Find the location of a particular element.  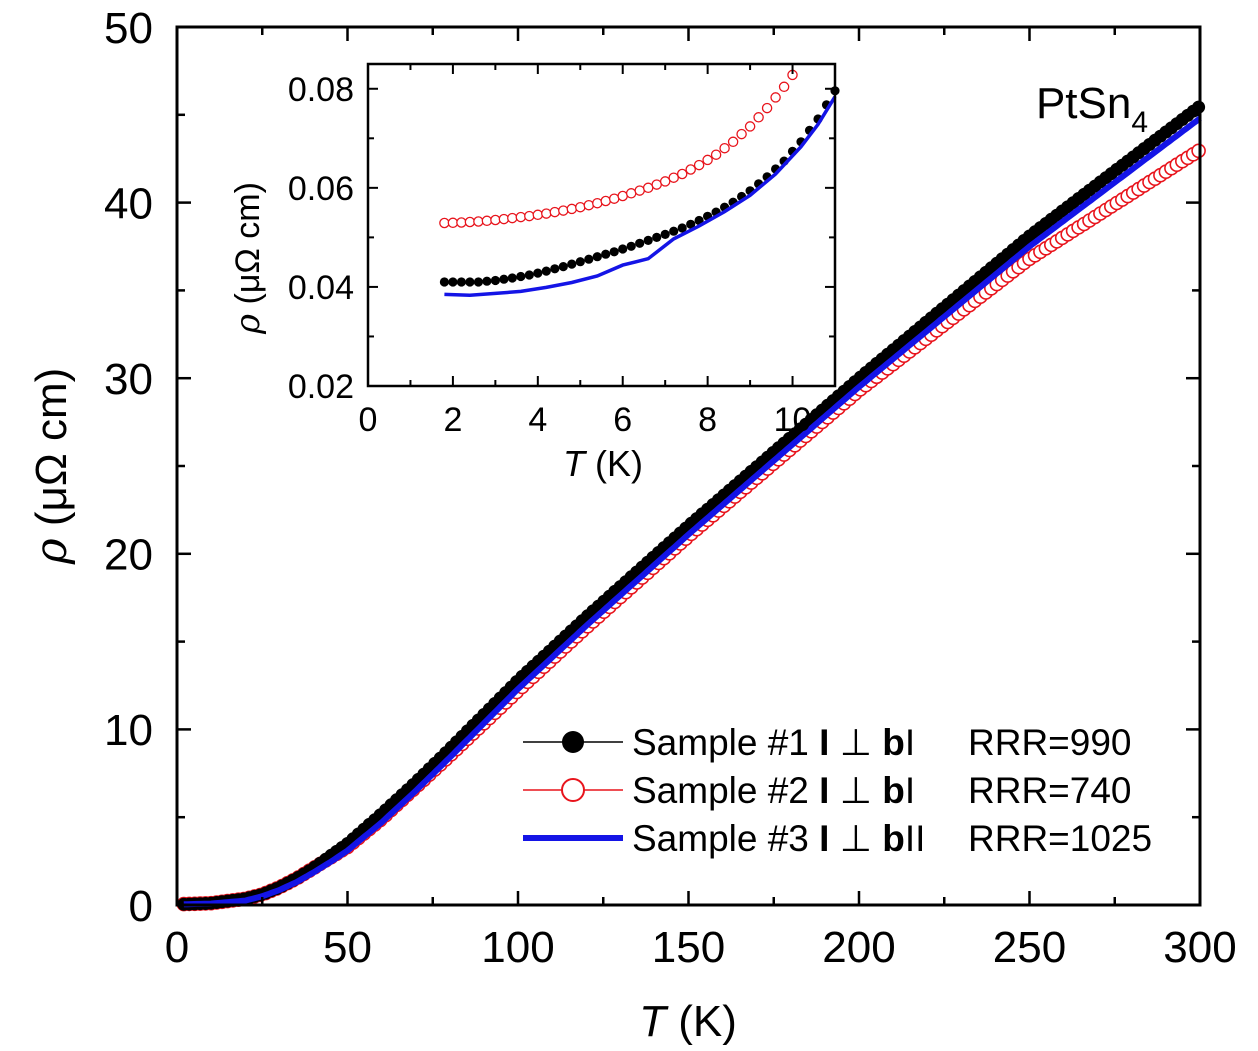

inset-x-axis-unit: (K) is located at coordinates (614, 463).